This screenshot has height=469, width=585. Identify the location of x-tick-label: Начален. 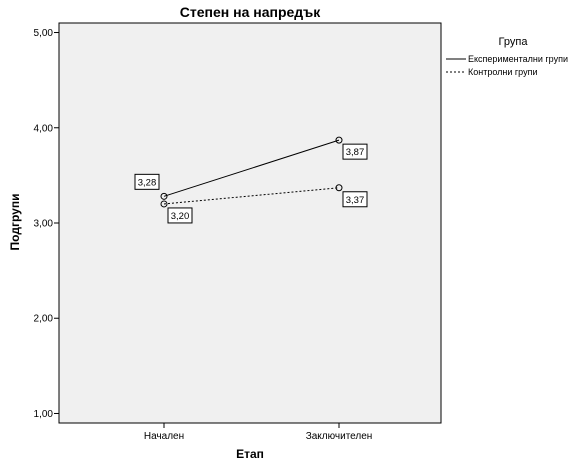
(164, 436).